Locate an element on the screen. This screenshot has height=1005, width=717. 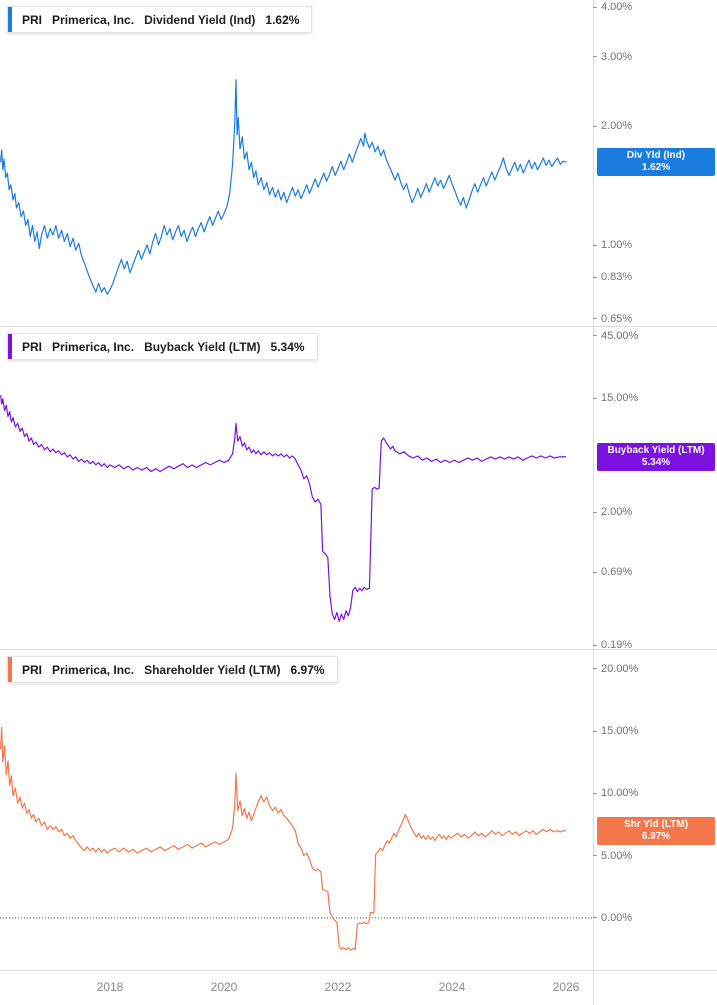
y-axis-tick-label: 10.00% is located at coordinates (620, 793).